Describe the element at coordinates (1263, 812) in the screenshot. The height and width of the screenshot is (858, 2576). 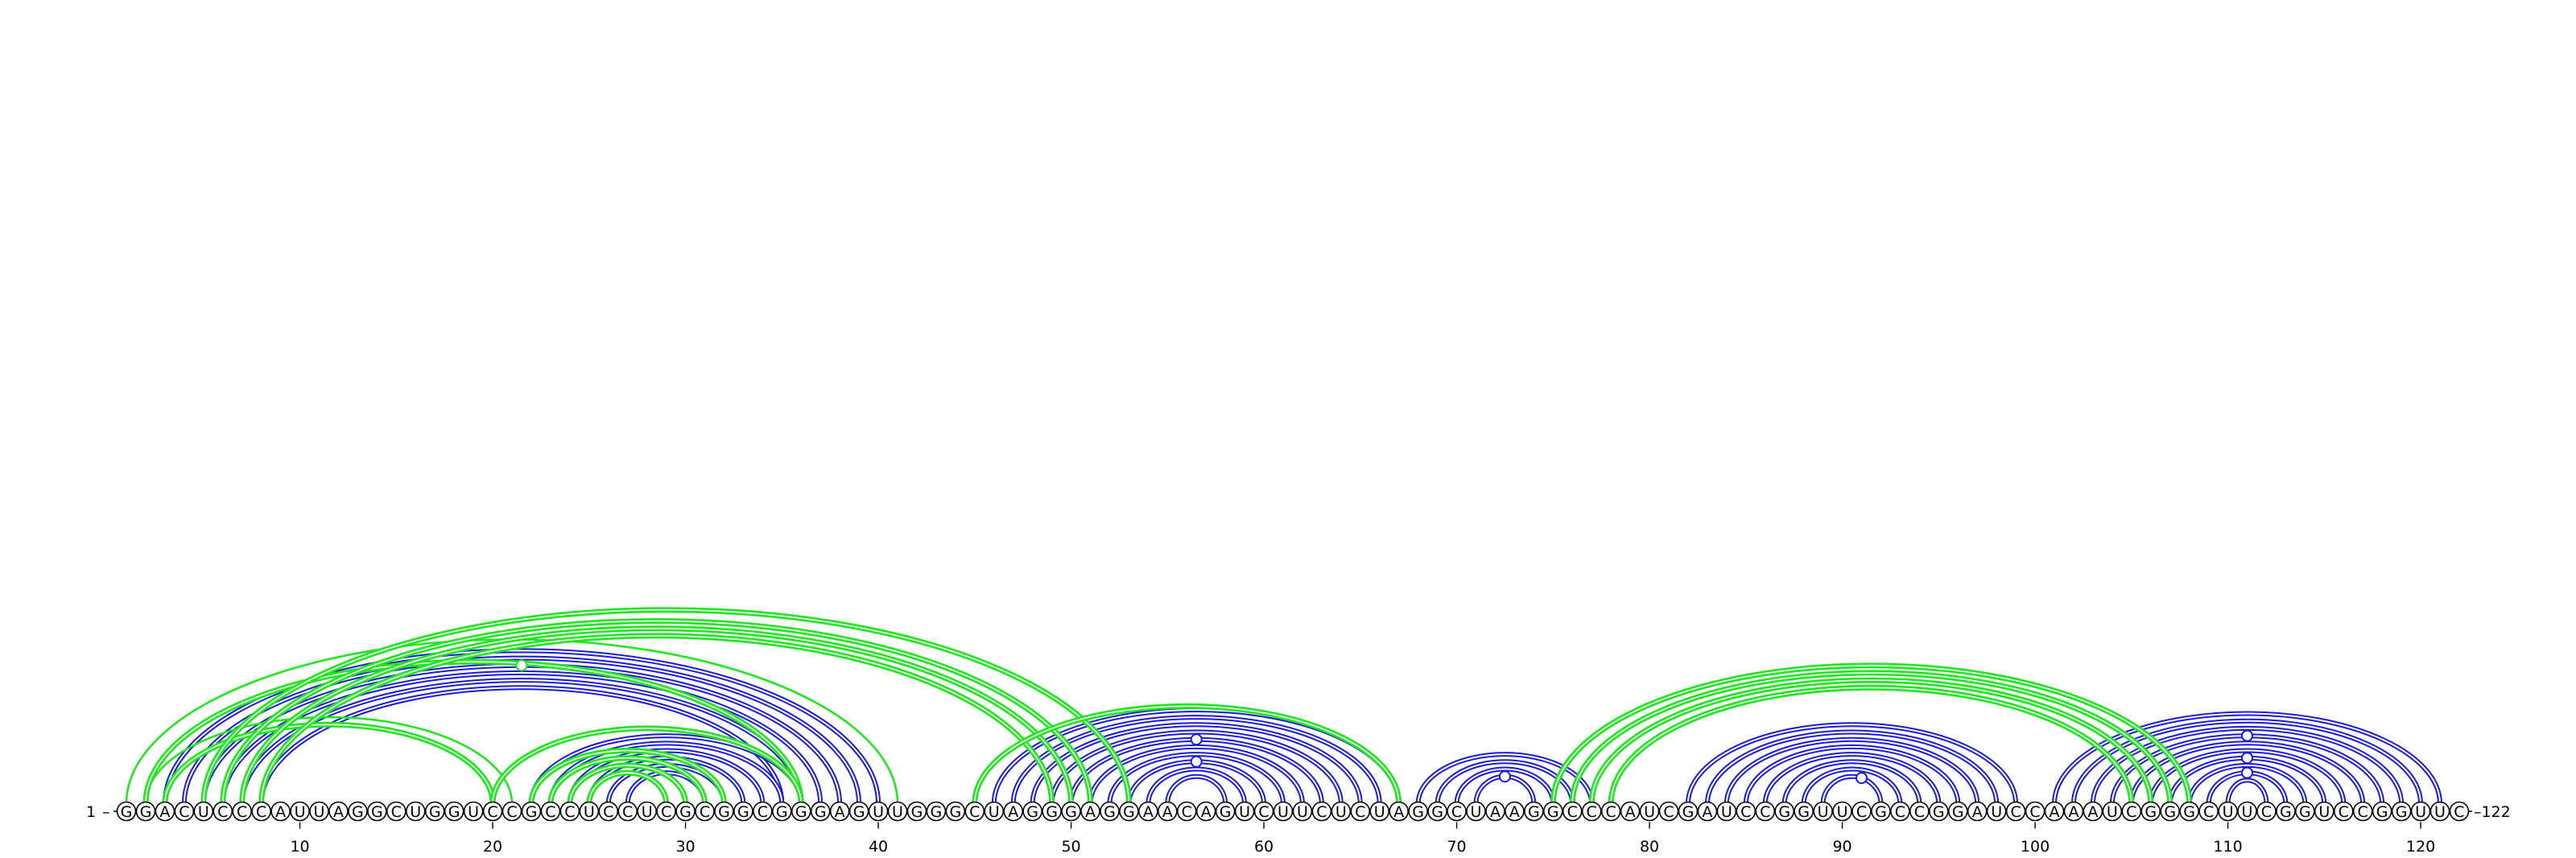
I see `nucleotide-letter-60: C` at that location.